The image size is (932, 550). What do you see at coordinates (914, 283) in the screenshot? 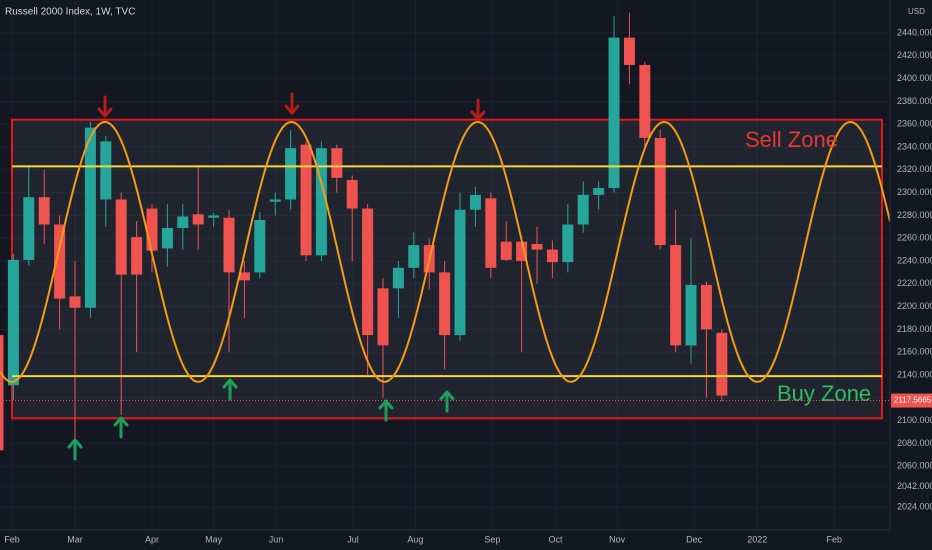
I see `y-tick-label: 2220.0000` at bounding box center [914, 283].